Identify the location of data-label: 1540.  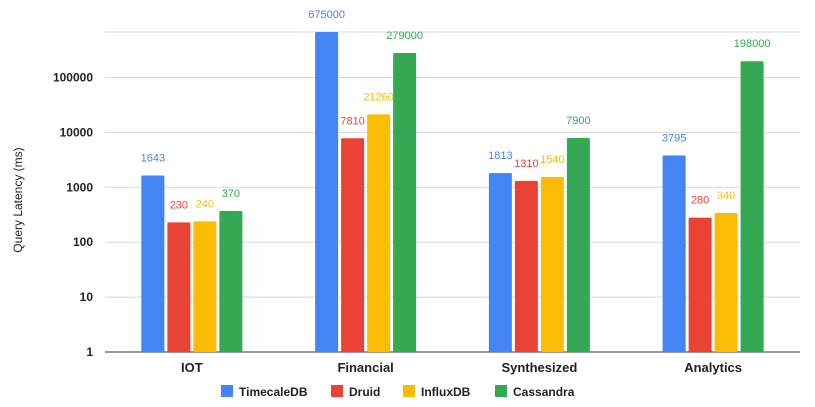
(552, 160).